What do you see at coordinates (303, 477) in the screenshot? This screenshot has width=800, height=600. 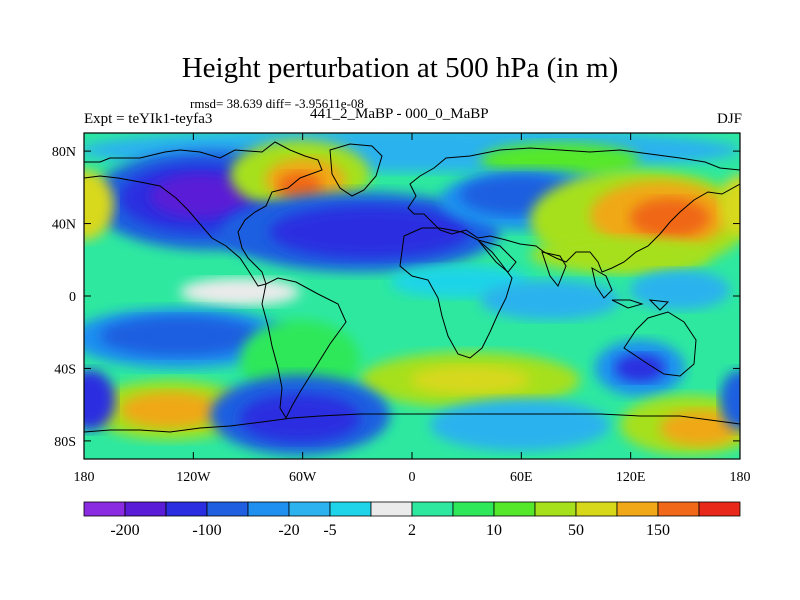 I see `x-tick-label: 60W` at bounding box center [303, 477].